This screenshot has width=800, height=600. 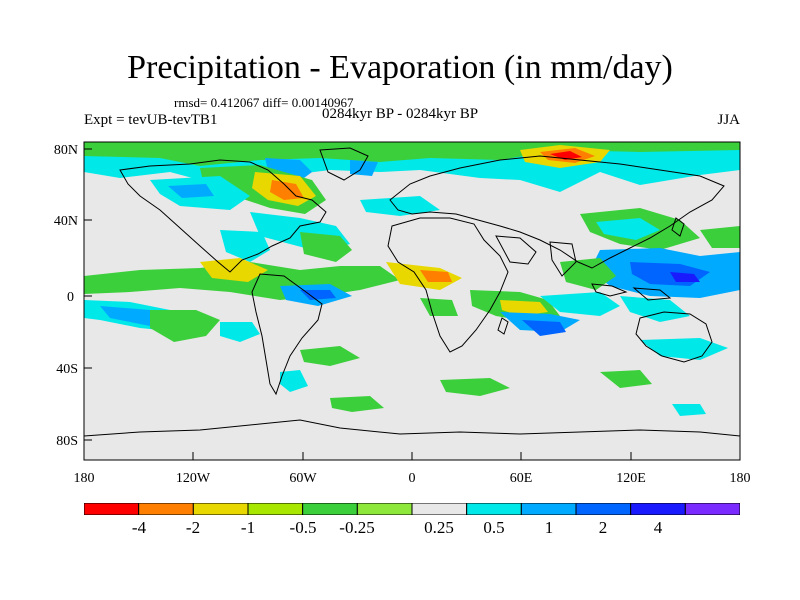 I want to click on lat-label-40n: 40N, so click(x=66, y=221).